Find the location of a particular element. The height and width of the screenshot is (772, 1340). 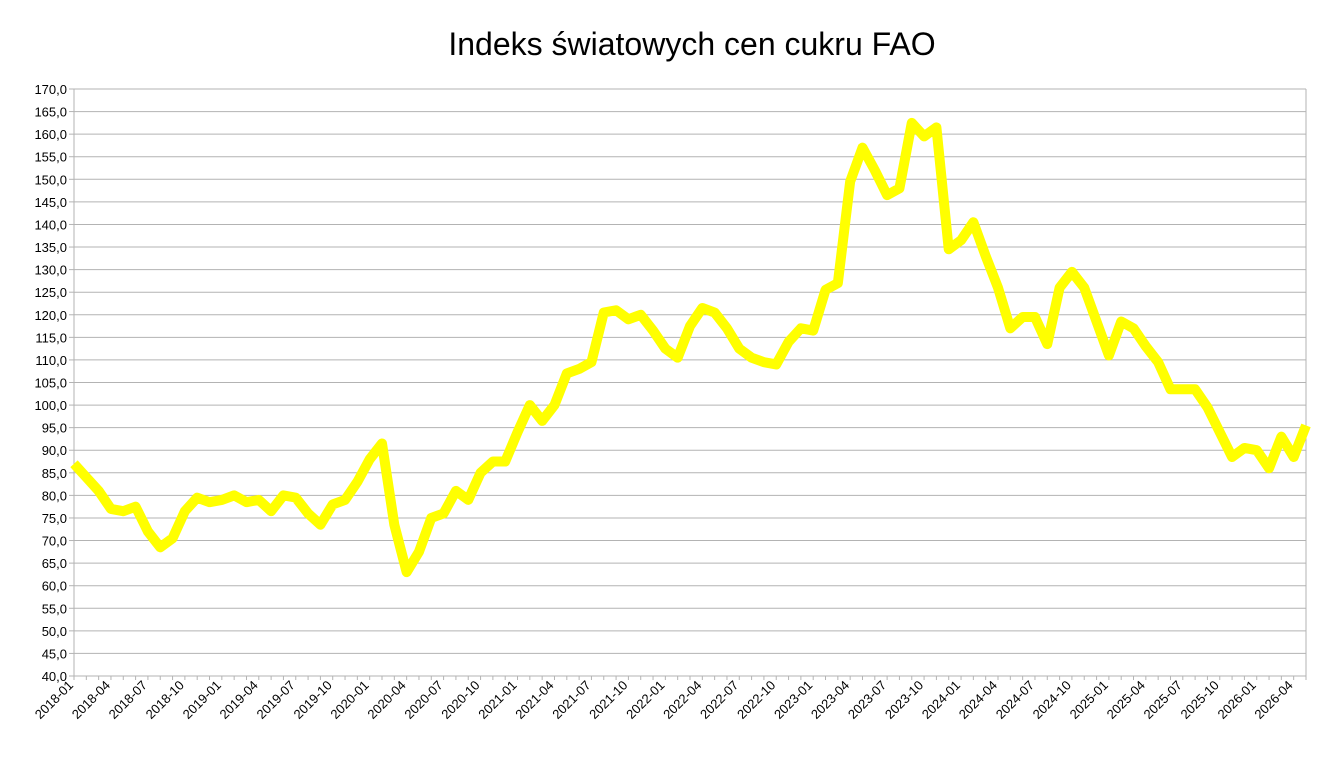

y-tick-label: 50,0 is located at coordinates (54, 631).